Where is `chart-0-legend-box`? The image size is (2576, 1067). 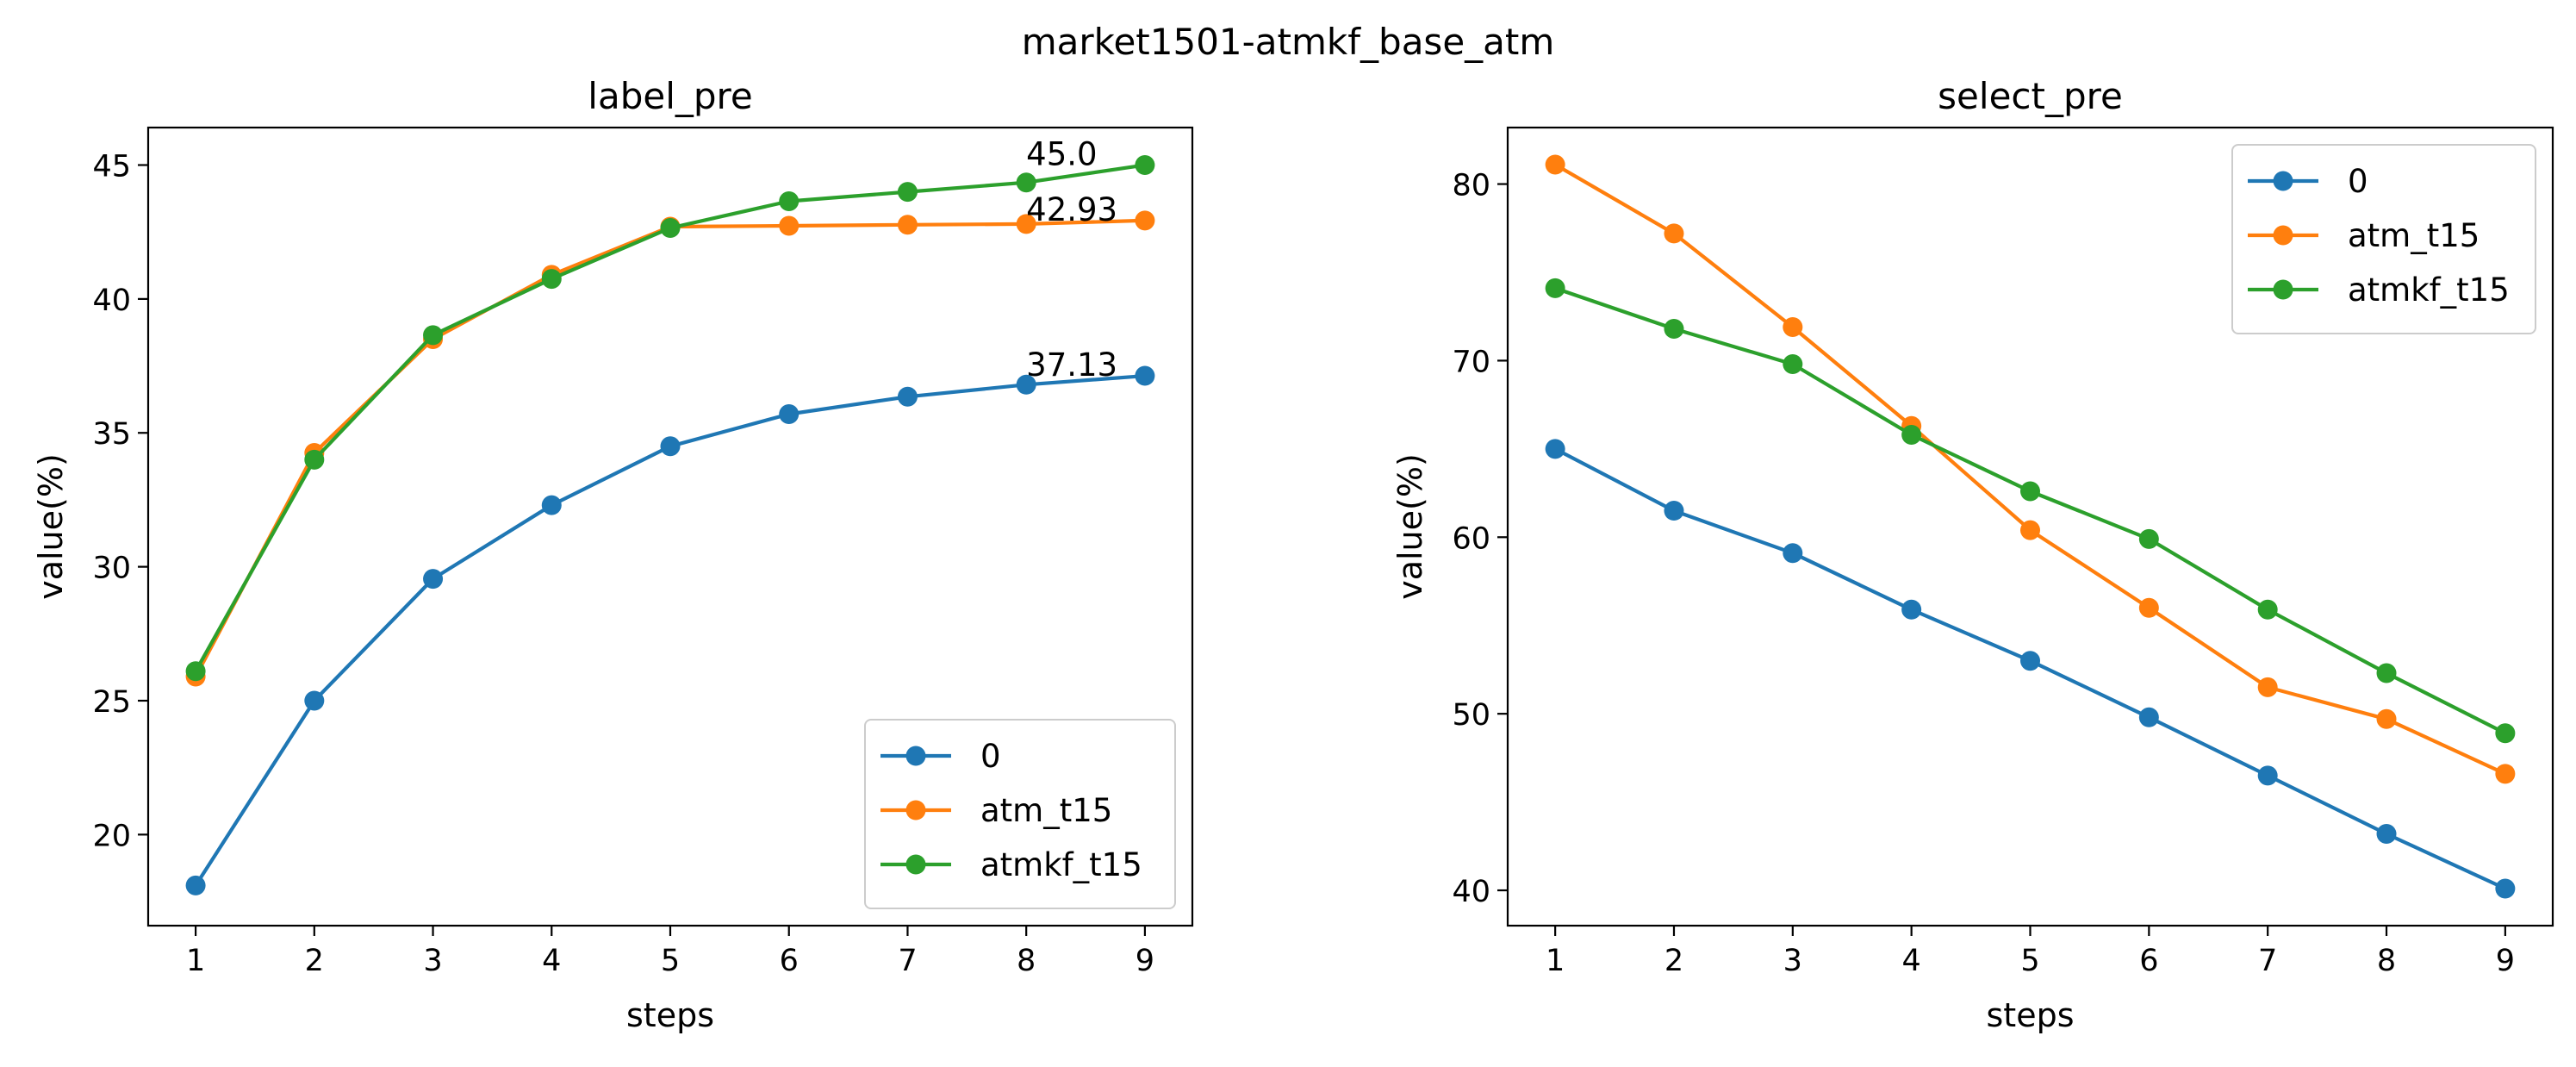 chart-0-legend-box is located at coordinates (1020, 814).